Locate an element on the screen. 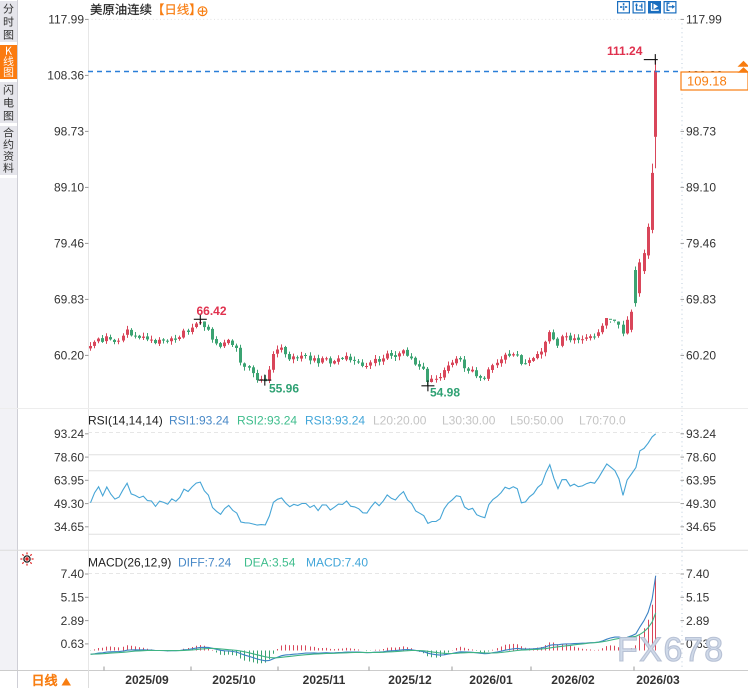  svg-text: MACD(26,12,9) is located at coordinates (129, 563).